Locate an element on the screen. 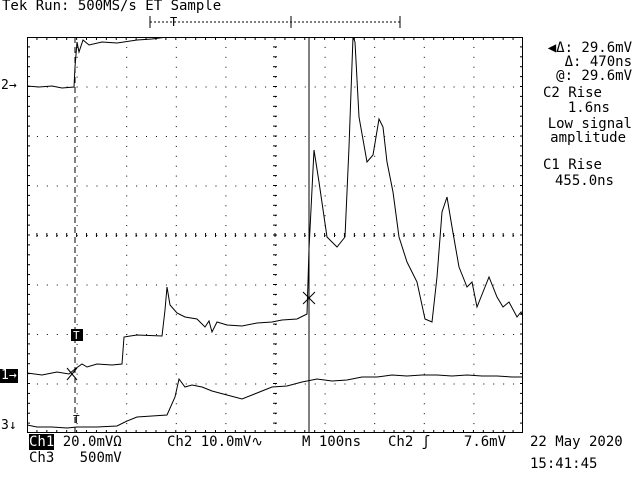  timebase-value: 100ns is located at coordinates (340, 442).